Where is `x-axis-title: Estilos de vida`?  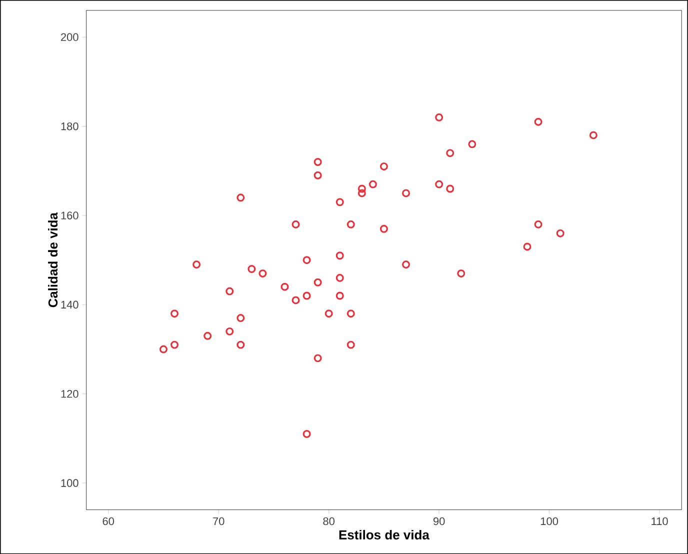 x-axis-title: Estilos de vida is located at coordinates (384, 535).